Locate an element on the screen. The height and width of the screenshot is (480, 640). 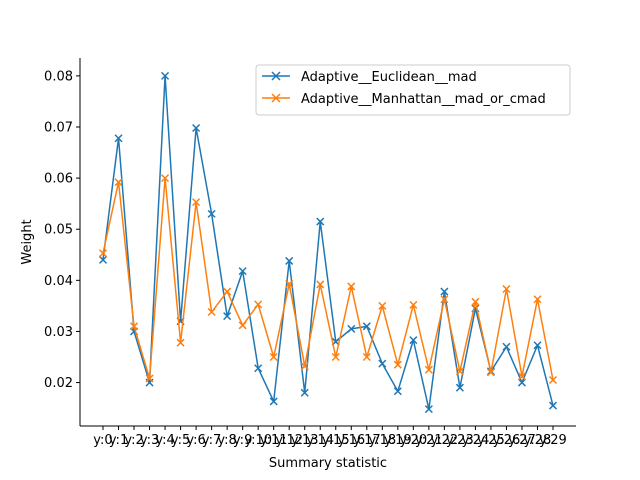
x-tick-label: y:29 is located at coordinates (553, 440).